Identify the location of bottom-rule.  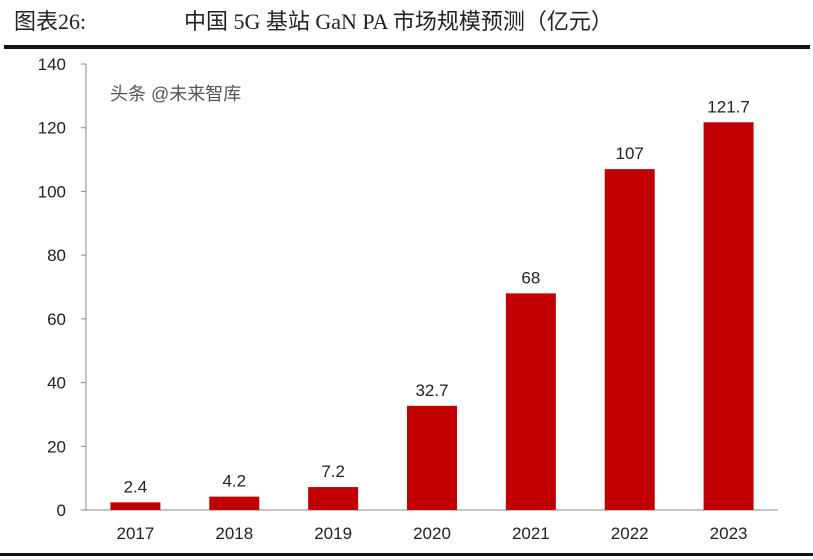
(406, 554).